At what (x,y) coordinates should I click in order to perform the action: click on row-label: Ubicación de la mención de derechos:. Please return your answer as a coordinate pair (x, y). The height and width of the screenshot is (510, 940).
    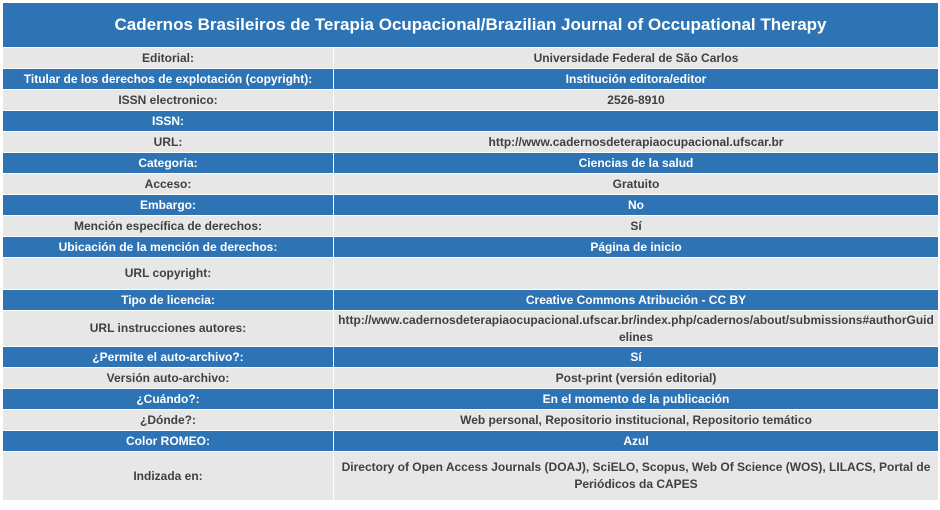
    Looking at the image, I should click on (168, 247).